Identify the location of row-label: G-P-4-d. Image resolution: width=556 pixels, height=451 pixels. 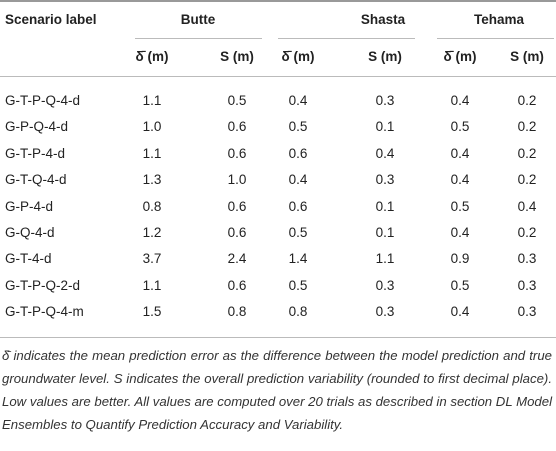
(29, 206).